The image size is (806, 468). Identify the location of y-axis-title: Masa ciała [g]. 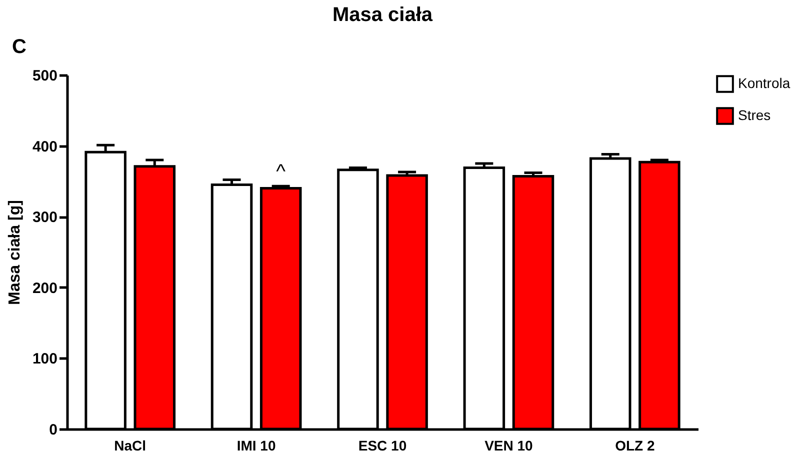
(15, 252).